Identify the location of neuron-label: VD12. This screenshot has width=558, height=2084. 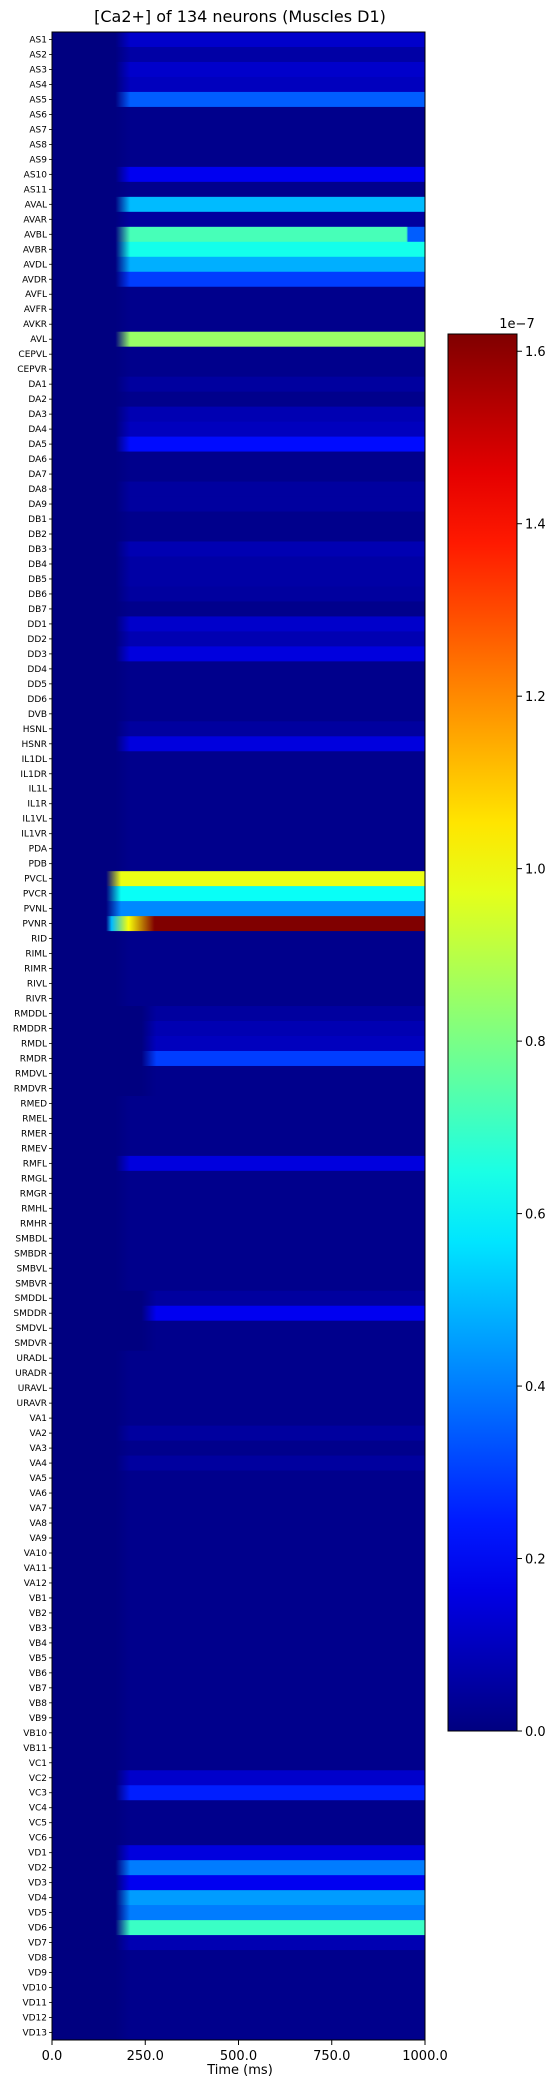
(34, 2019).